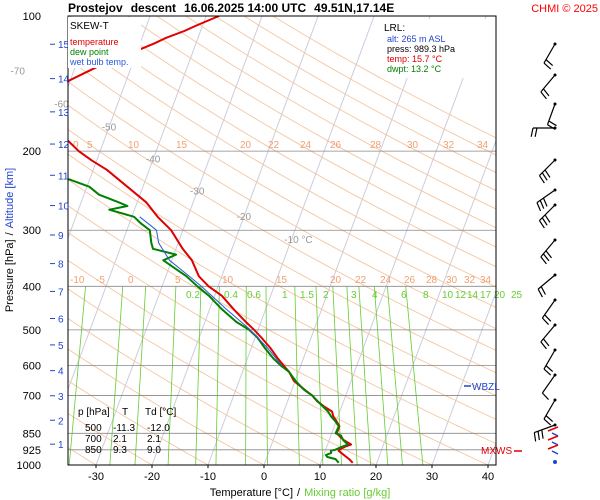 This screenshot has width=600, height=500. Describe the element at coordinates (32, 396) in the screenshot. I see `pressure-tick-label: 700` at that location.